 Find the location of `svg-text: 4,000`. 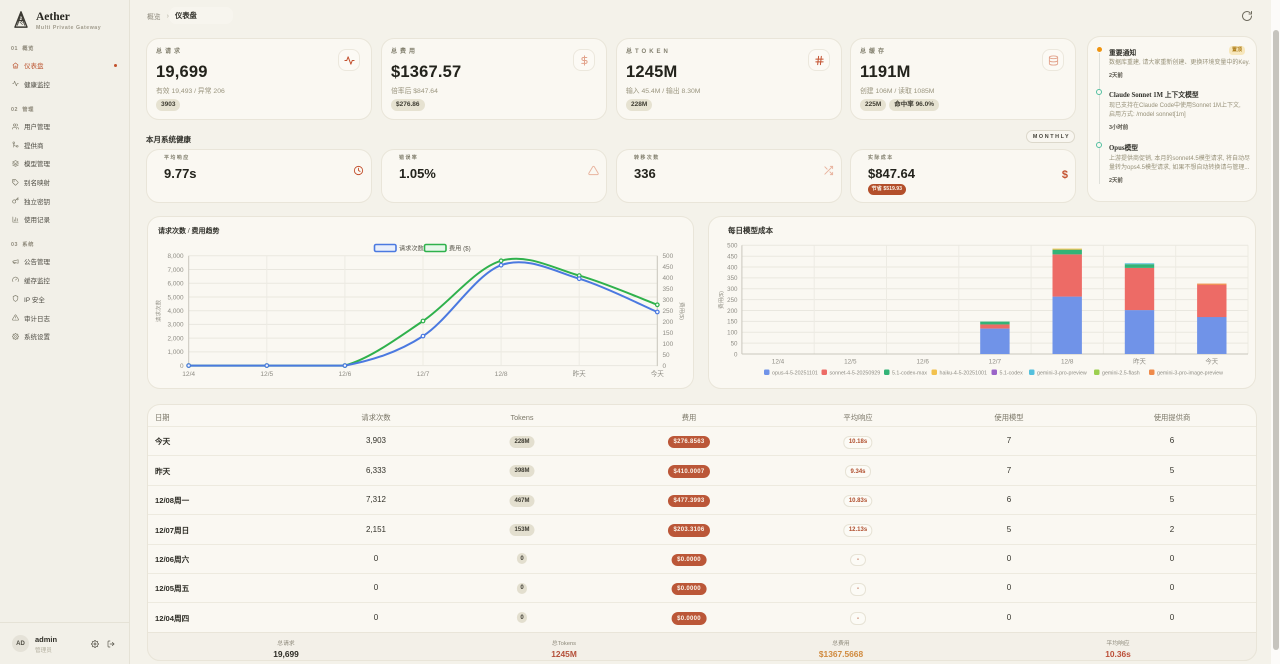

svg-text: 4,000 is located at coordinates (176, 311).